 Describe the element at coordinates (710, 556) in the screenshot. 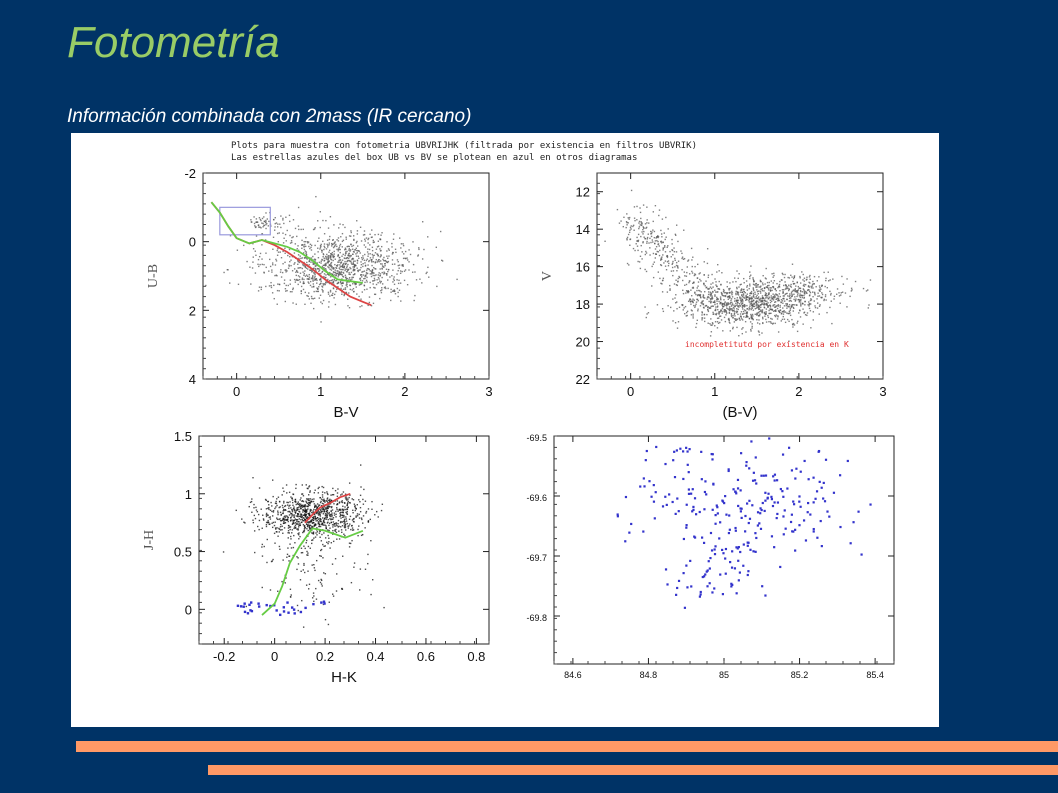

I see `chart-panel-4: 84.6 84.8 85 85.2 85.4-69.5-69.6-69.7-69.8` at that location.